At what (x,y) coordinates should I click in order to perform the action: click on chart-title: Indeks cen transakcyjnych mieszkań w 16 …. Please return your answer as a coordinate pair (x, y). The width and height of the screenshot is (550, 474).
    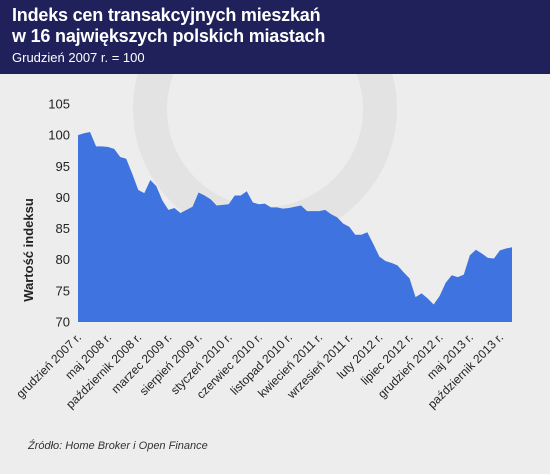
    Looking at the image, I should click on (272, 26).